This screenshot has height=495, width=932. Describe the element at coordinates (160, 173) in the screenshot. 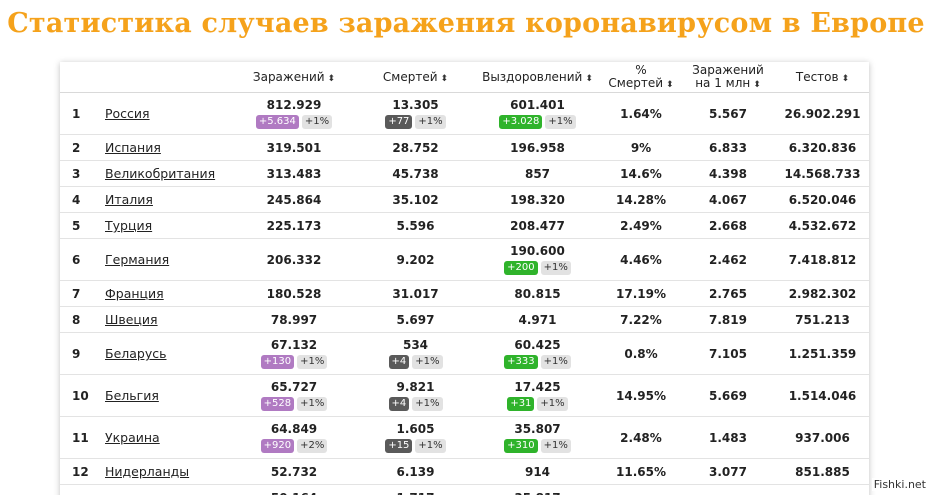

I see `country-link: Великобритания` at that location.